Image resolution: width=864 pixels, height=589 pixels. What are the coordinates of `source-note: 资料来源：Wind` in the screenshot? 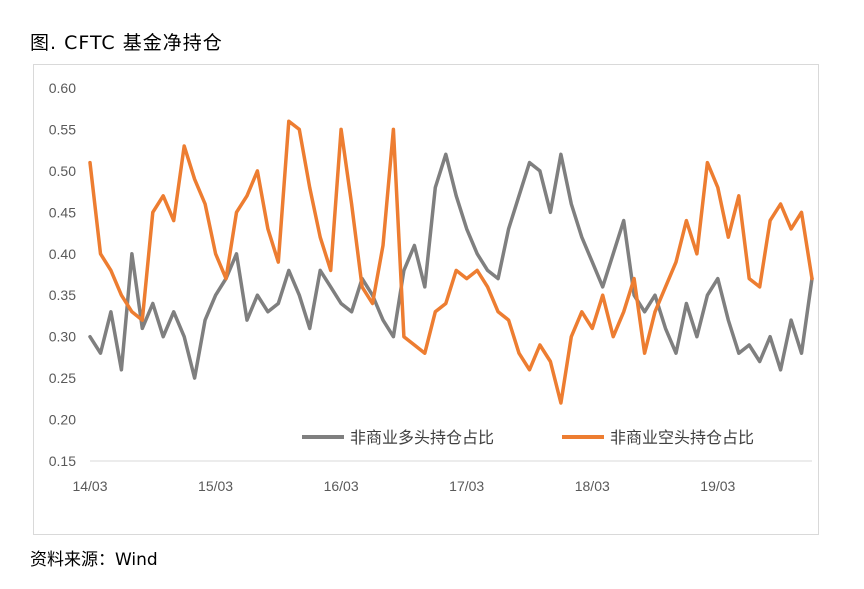 It's located at (94, 560).